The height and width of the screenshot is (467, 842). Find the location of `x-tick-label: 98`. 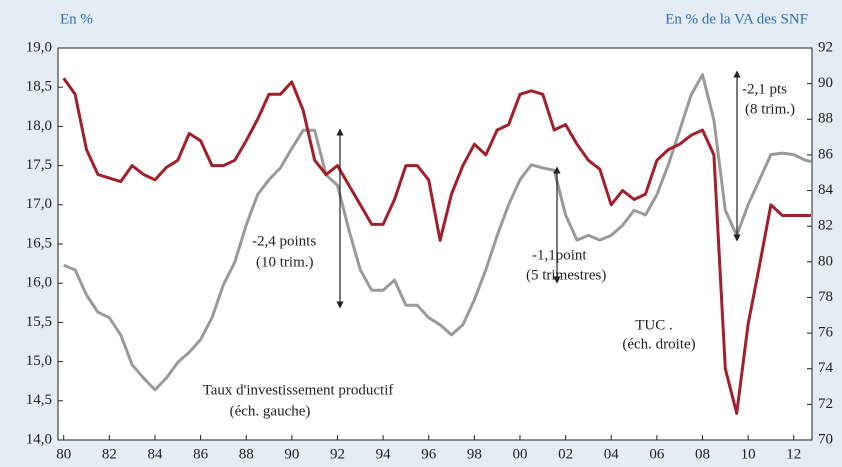

x-tick-label: 98 is located at coordinates (474, 454).